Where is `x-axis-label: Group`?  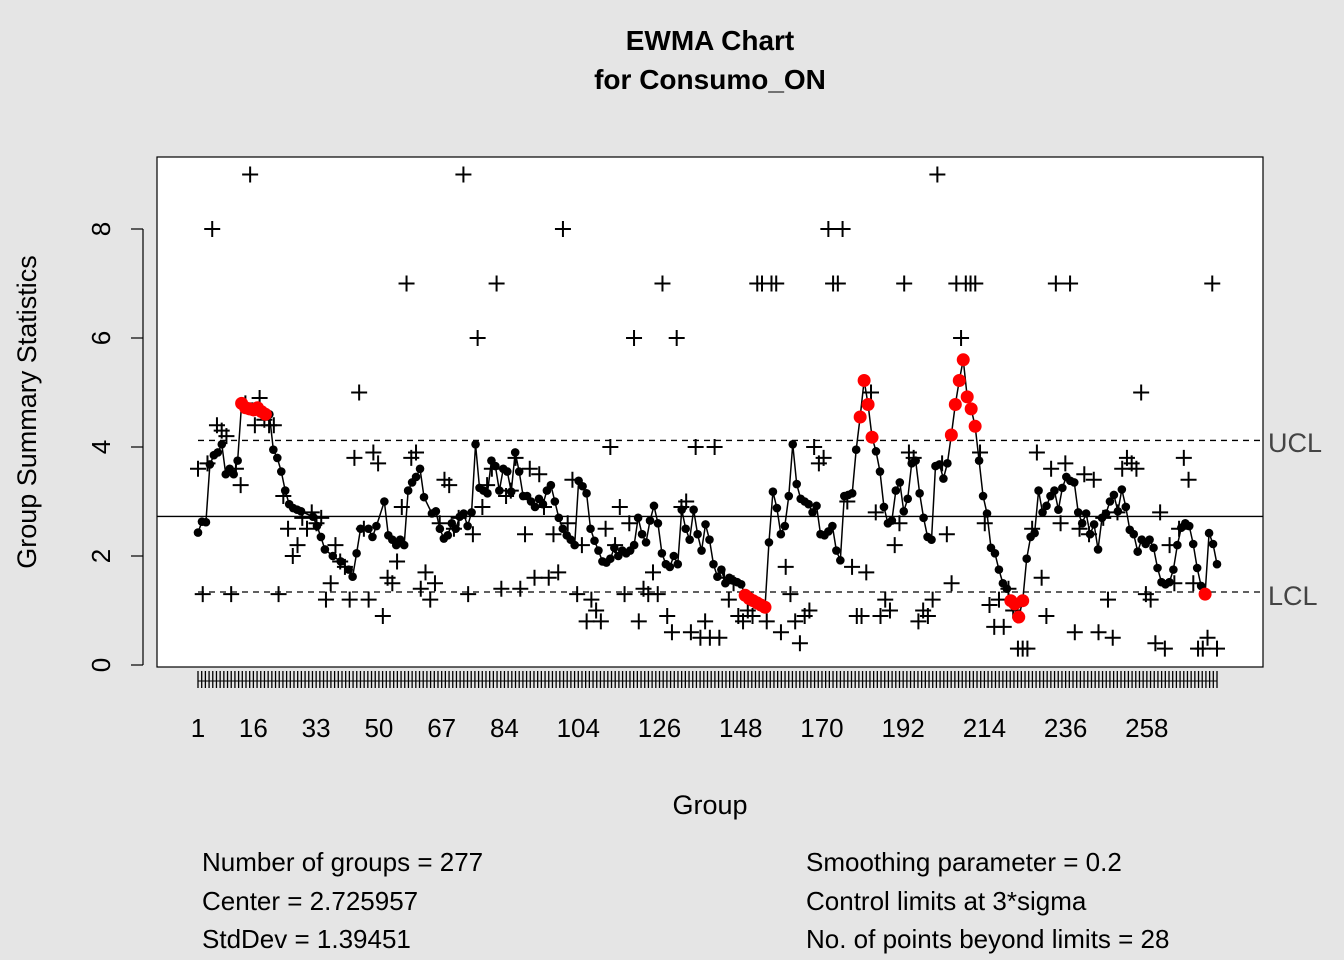
x-axis-label: Group is located at coordinates (709, 805).